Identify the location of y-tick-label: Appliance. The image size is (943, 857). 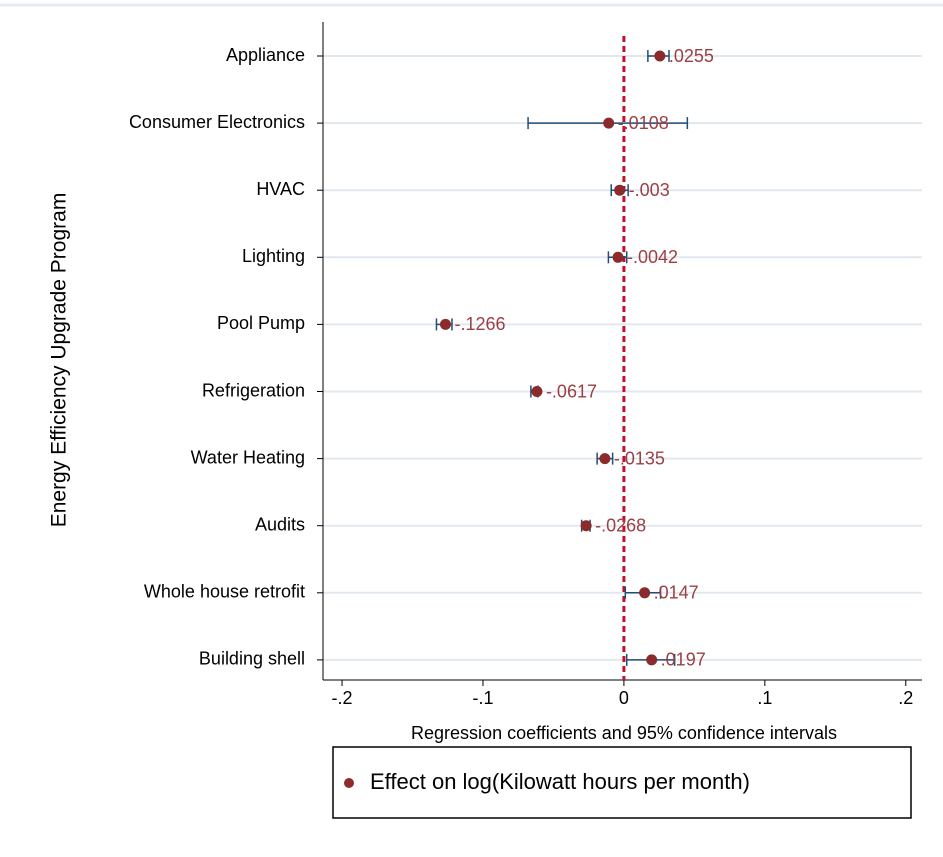
(265, 55).